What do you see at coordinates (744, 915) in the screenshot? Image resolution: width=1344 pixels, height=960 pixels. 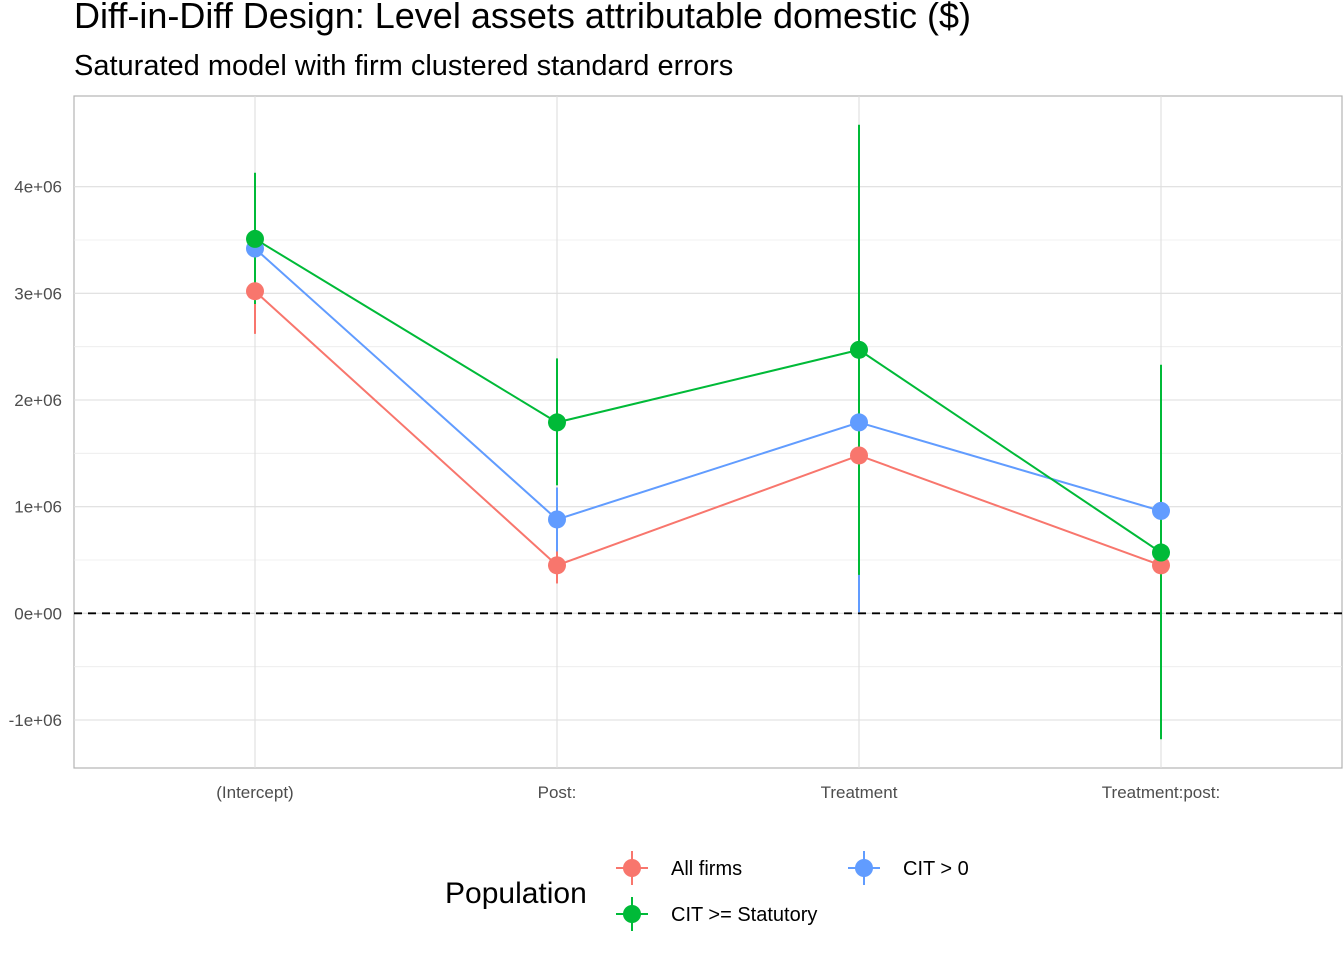 I see `legend-label: CIT >= Statutory` at bounding box center [744, 915].